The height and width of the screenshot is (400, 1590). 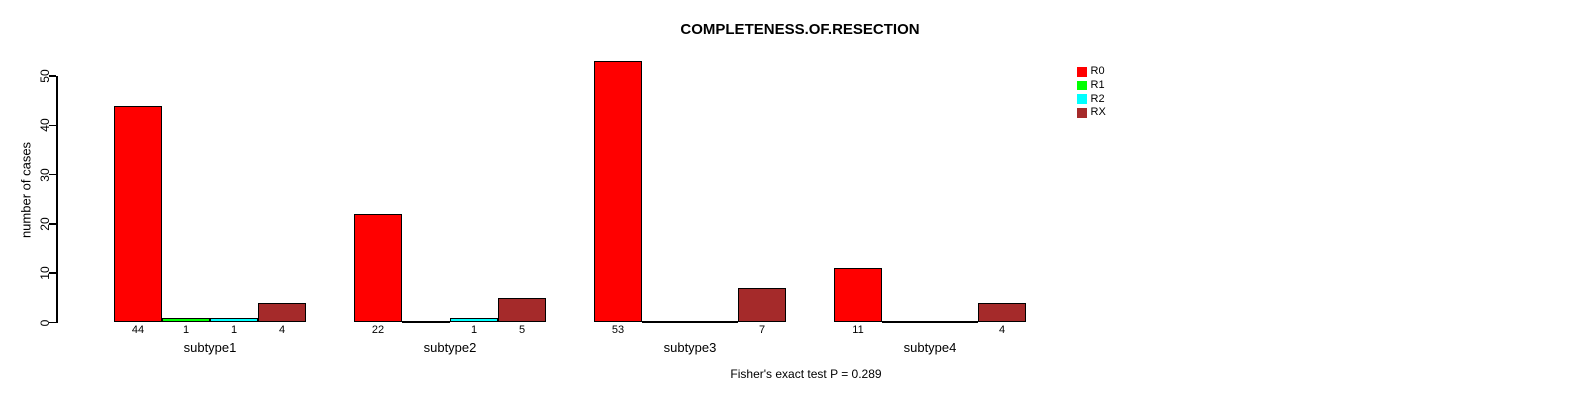 What do you see at coordinates (1097, 71) in the screenshot?
I see `legend-label: R0` at bounding box center [1097, 71].